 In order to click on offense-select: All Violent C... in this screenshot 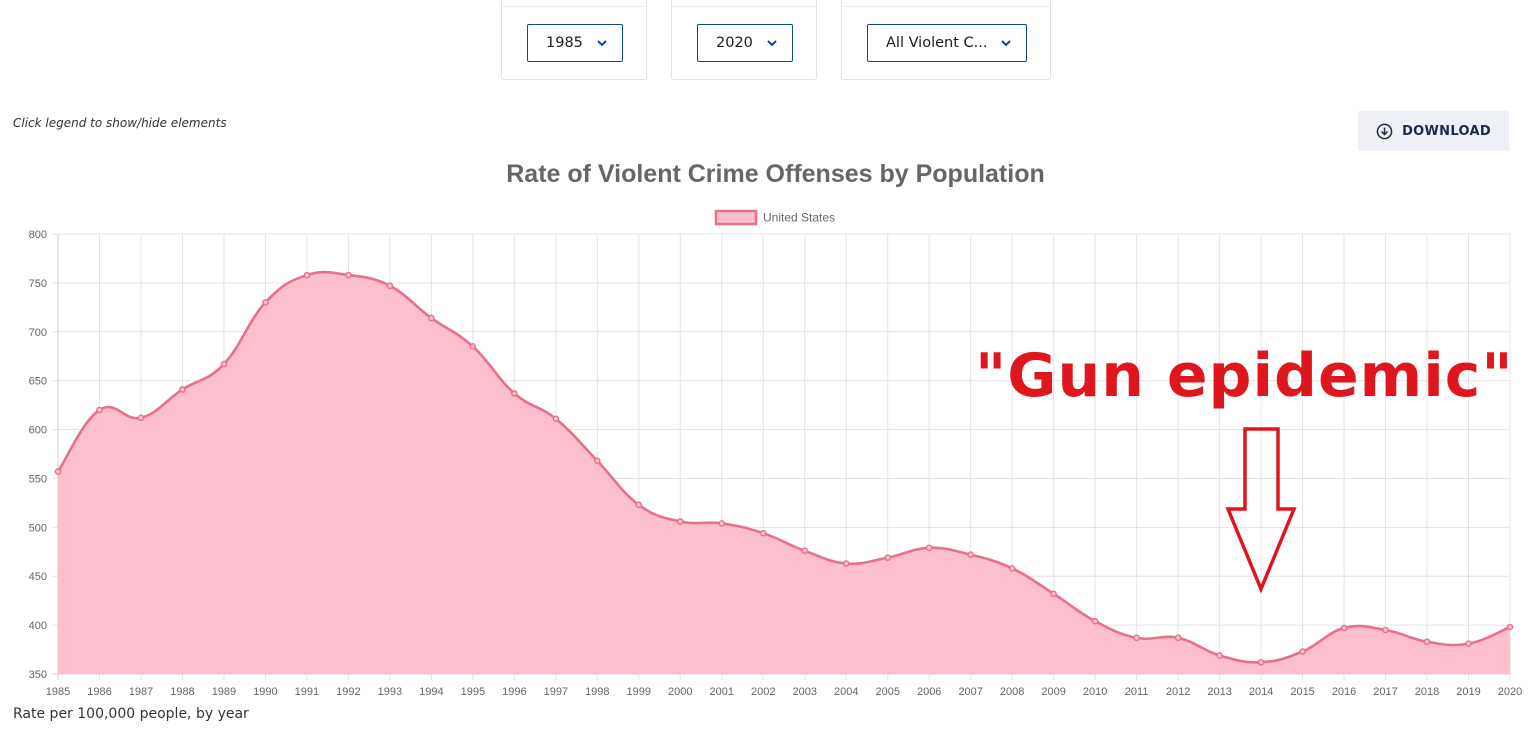, I will do `click(947, 43)`.